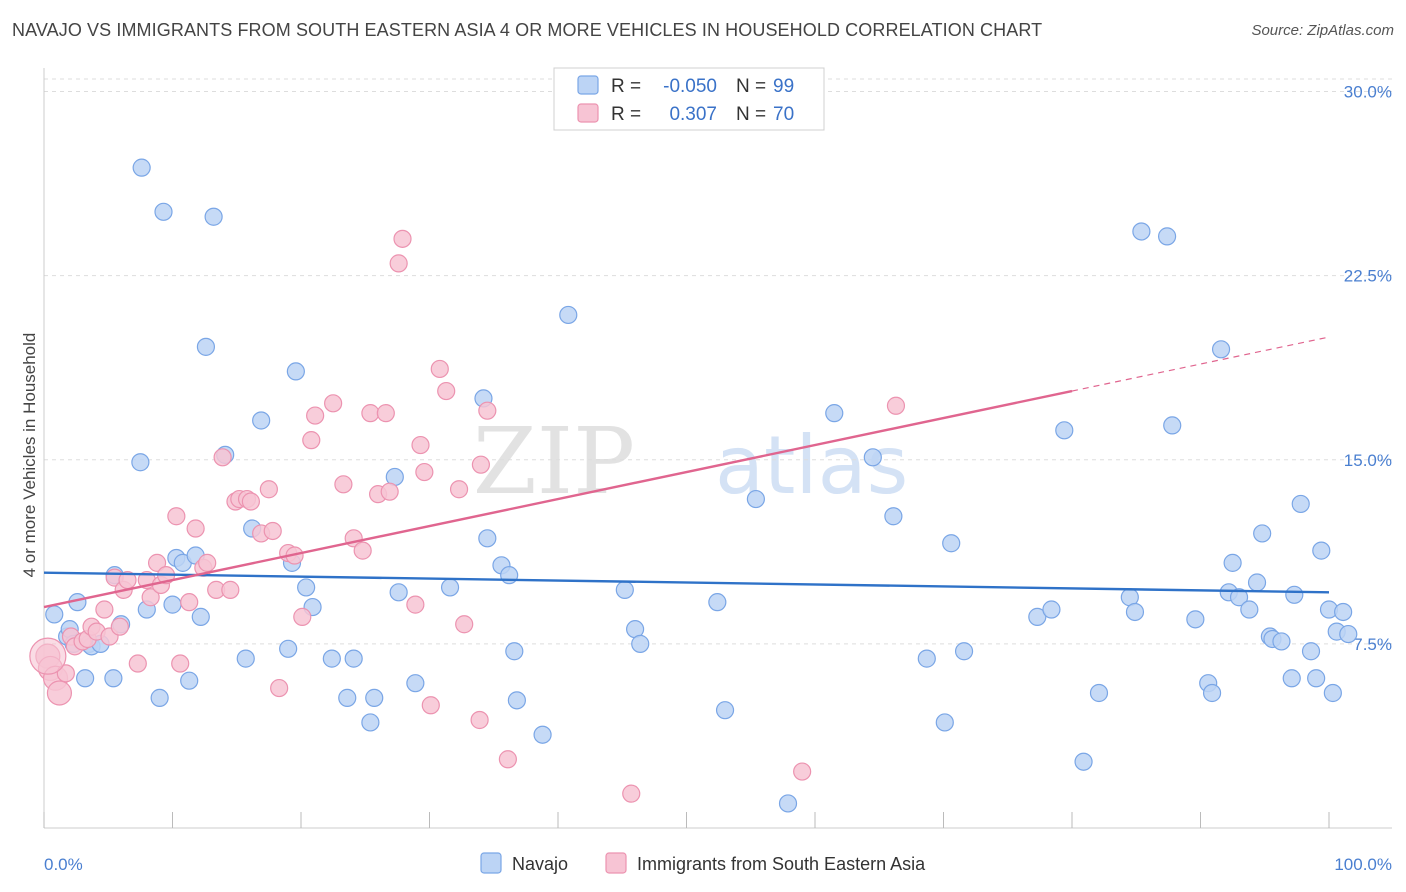 The width and height of the screenshot is (1406, 892). What do you see at coordinates (63, 864) in the screenshot?
I see `x-tick-label: 0.0%` at bounding box center [63, 864].